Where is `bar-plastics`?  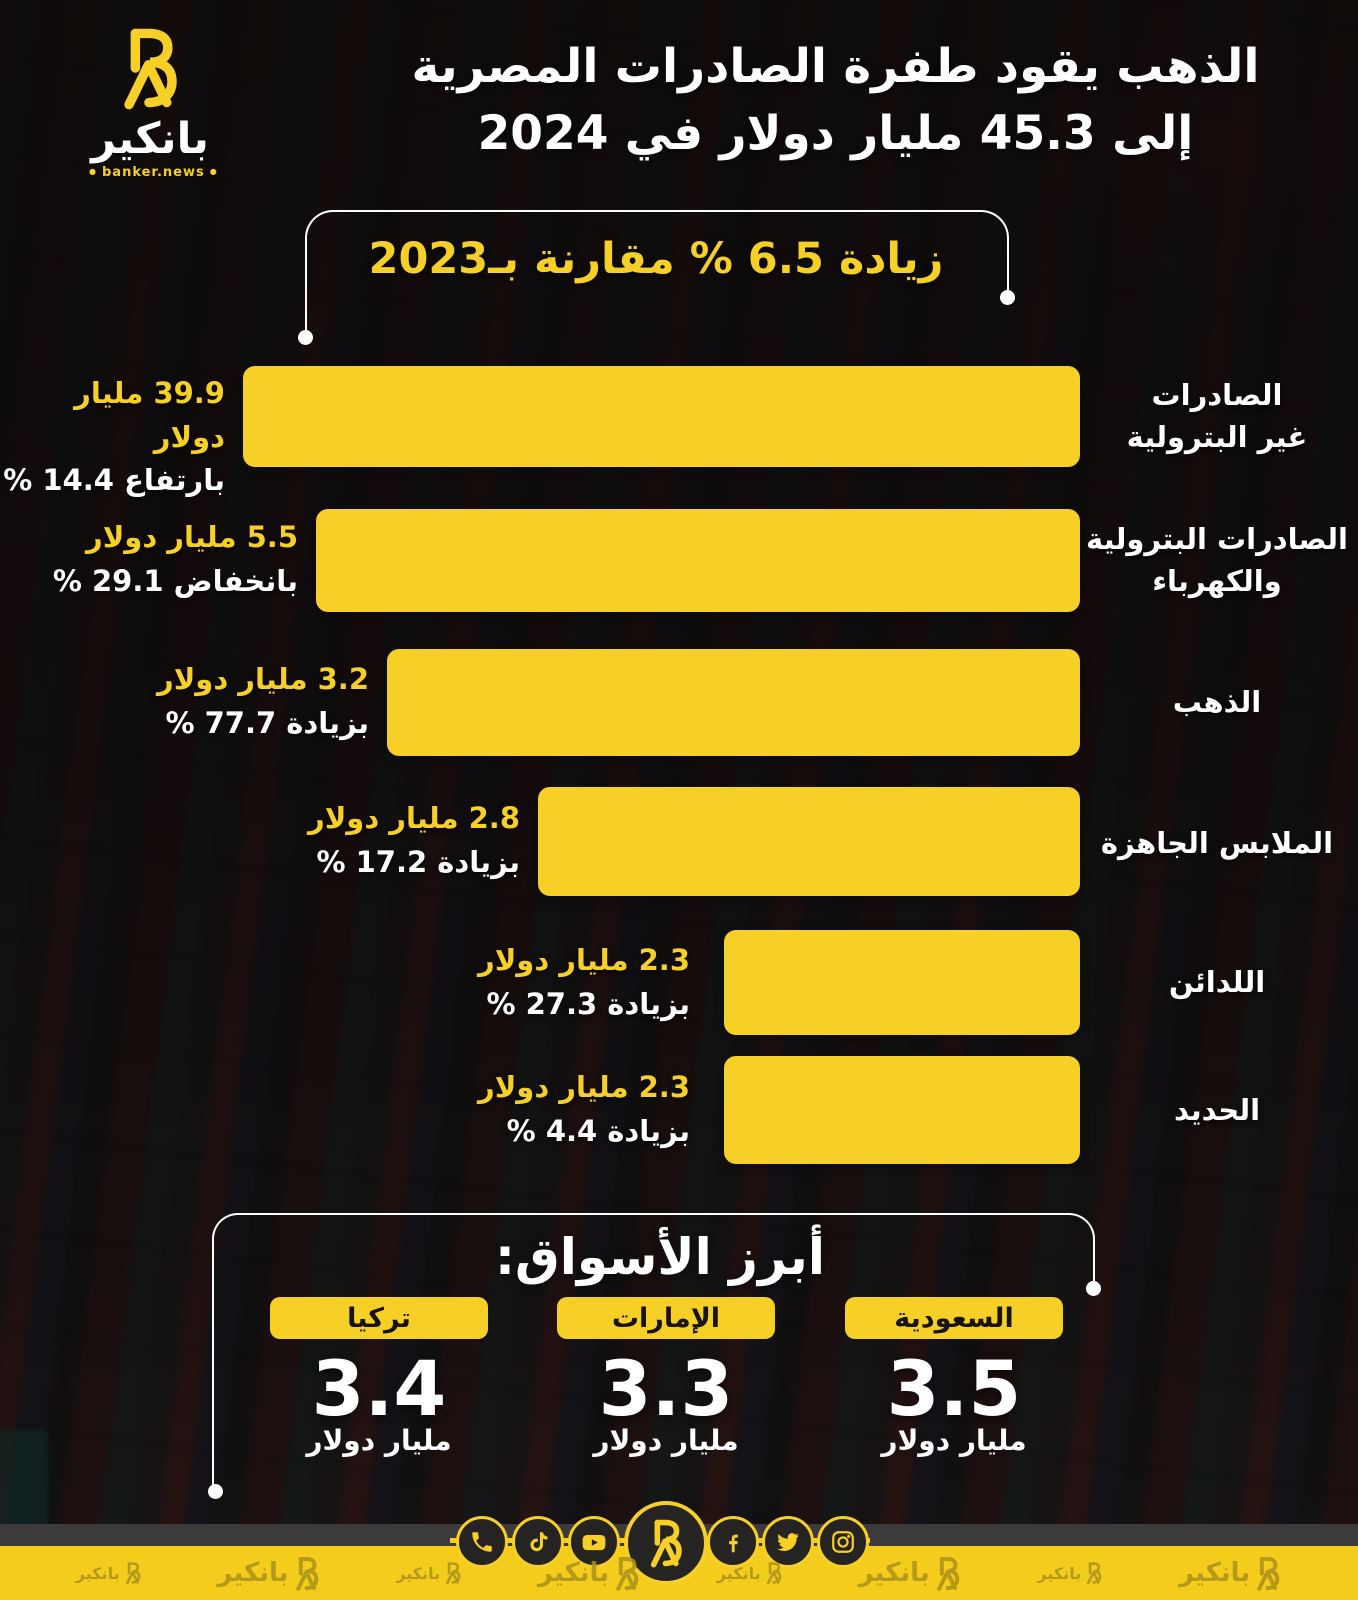
bar-plastics is located at coordinates (902, 982).